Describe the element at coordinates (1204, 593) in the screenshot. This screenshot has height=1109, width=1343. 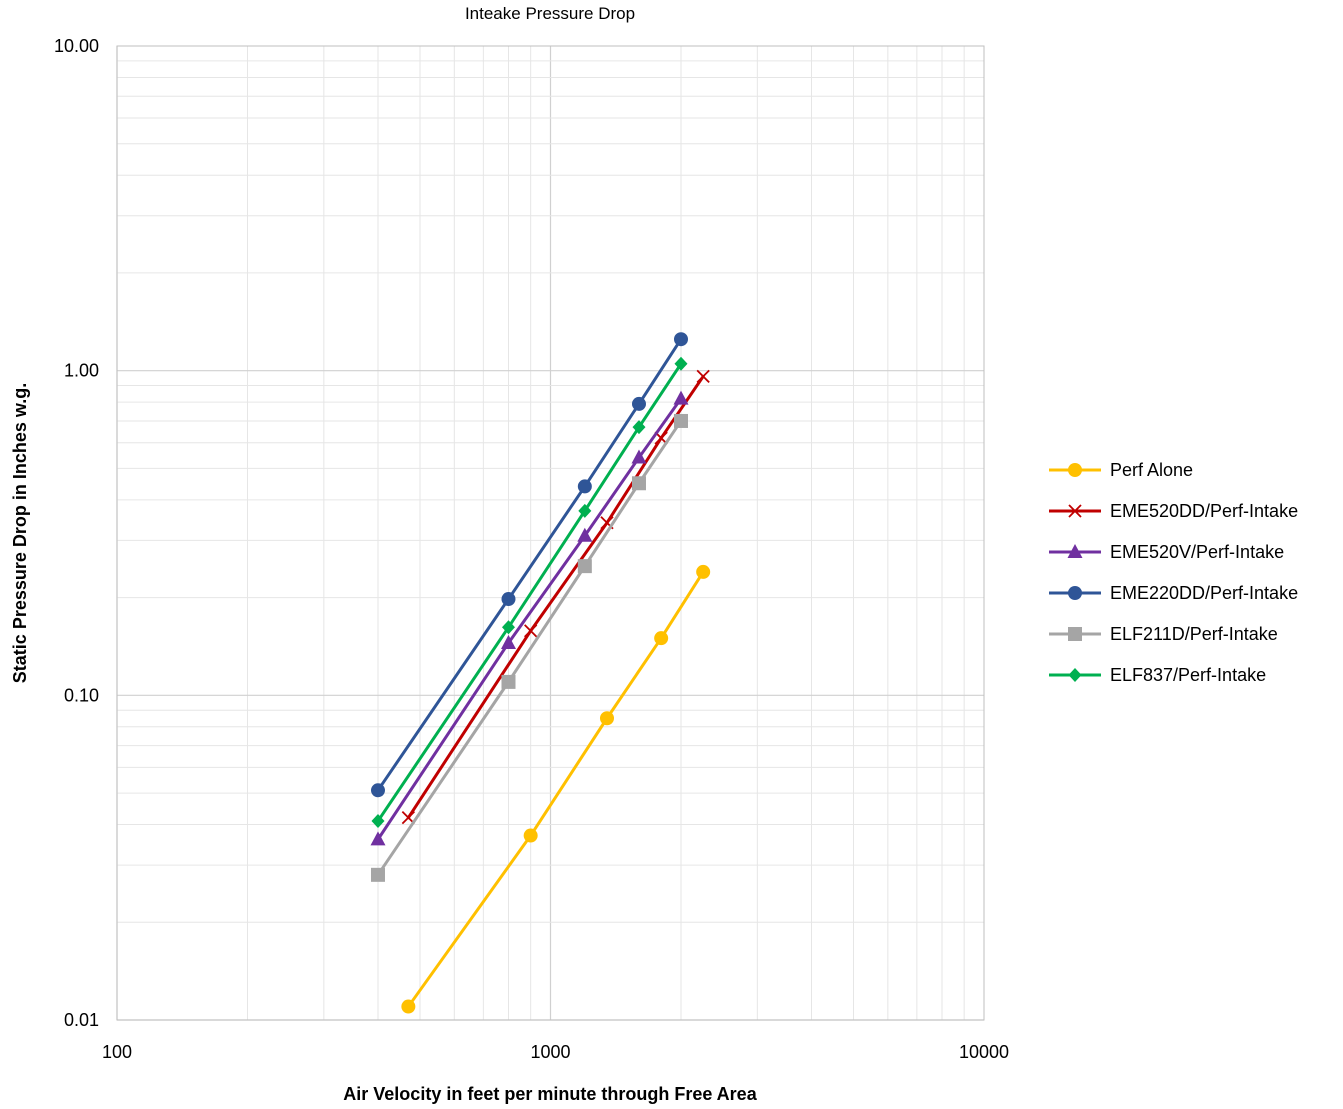
I see `legend-label: EME220DD/Perf-Intake` at that location.